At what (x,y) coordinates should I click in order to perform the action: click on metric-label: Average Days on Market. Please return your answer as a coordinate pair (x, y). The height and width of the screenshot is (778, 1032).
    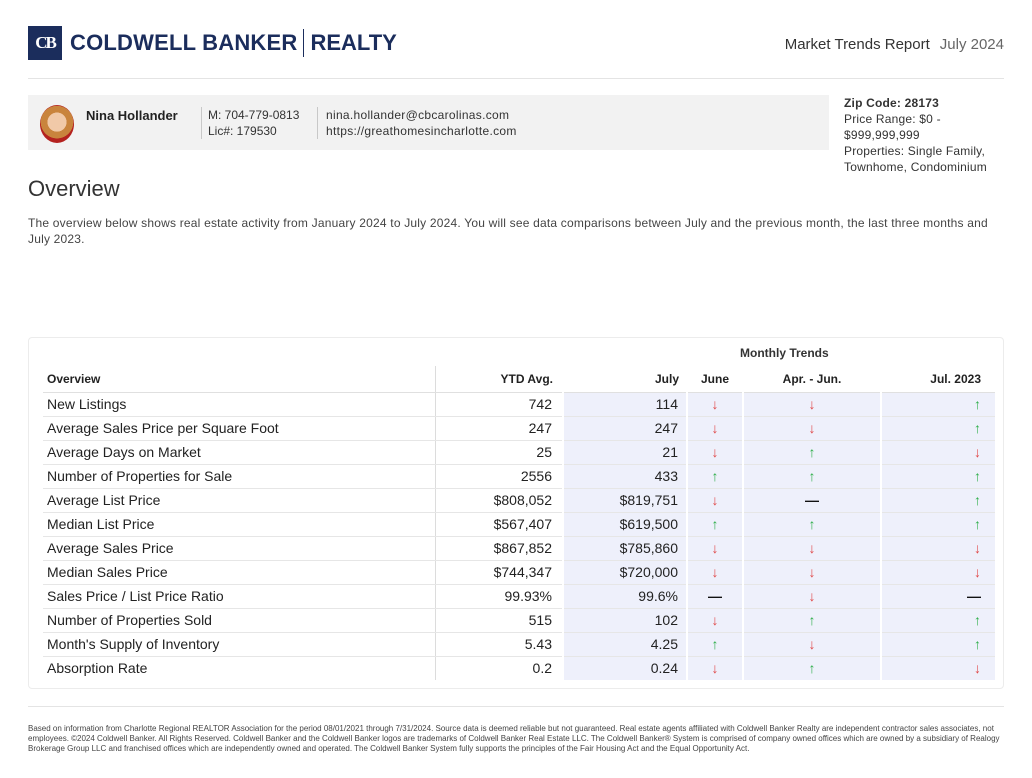
    Looking at the image, I should click on (239, 452).